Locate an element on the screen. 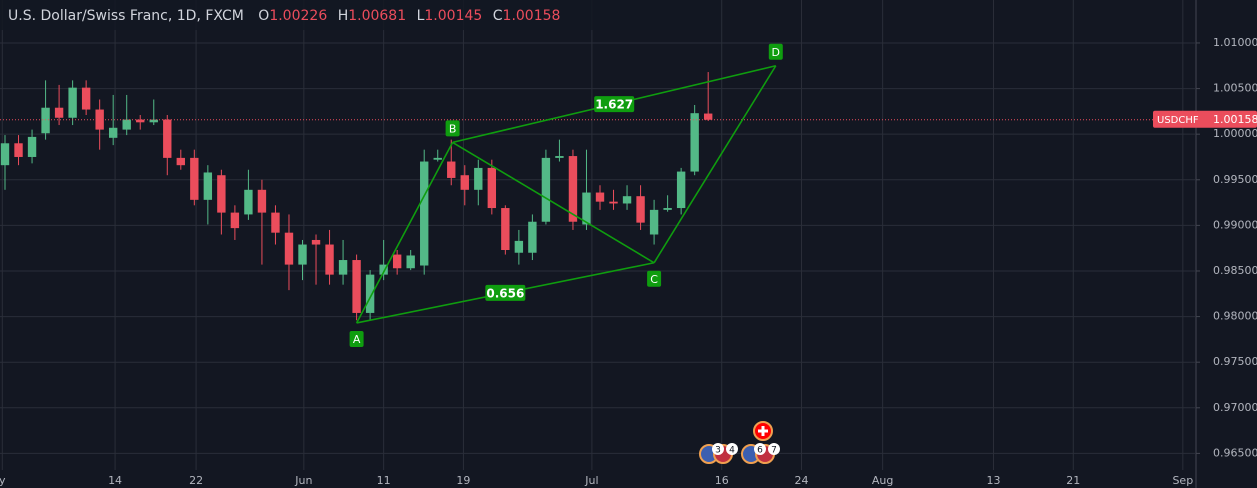  x-tick-label: 14 is located at coordinates (115, 480).